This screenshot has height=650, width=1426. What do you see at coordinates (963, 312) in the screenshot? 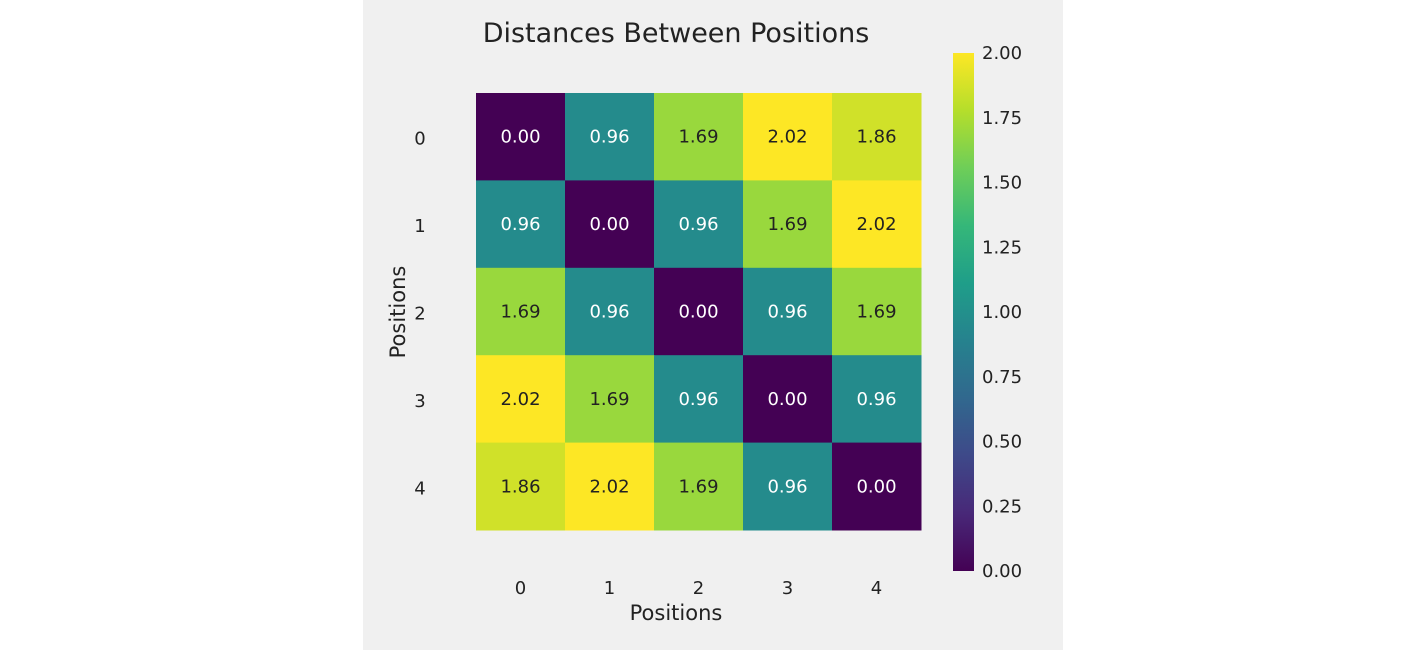
I see `colorbar` at bounding box center [963, 312].